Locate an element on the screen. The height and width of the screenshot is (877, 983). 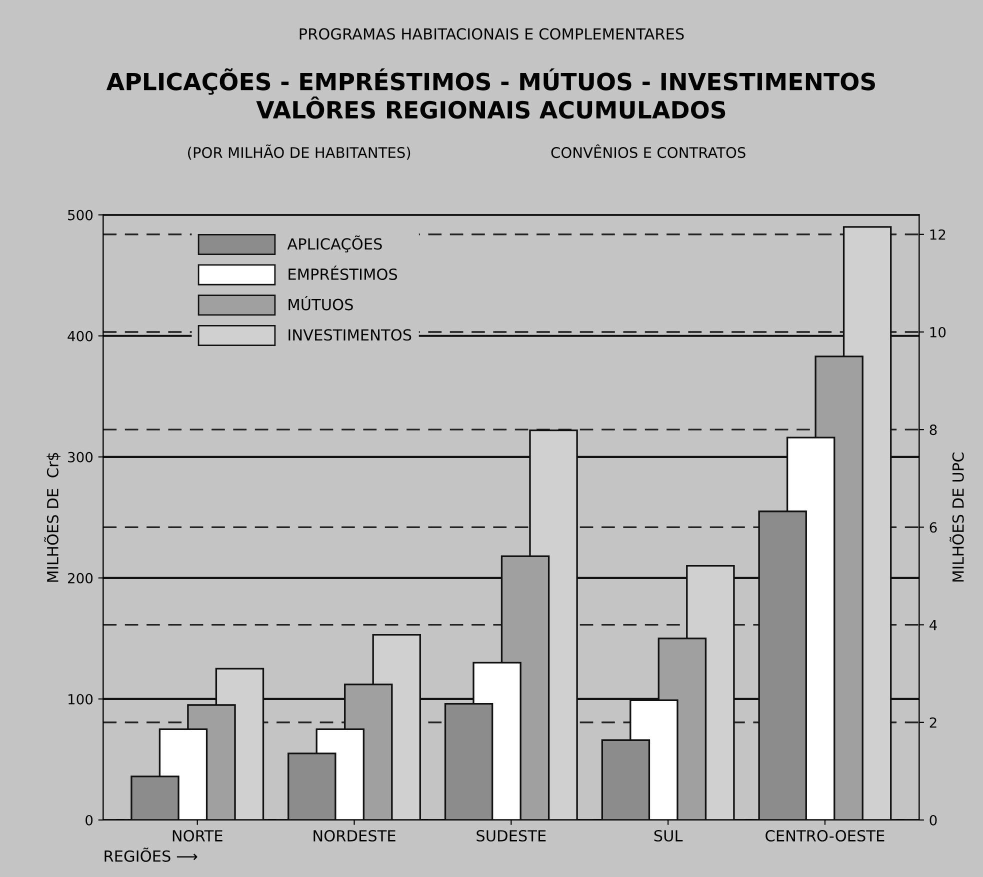
y2-tick-label: 6 is located at coordinates (933, 527).